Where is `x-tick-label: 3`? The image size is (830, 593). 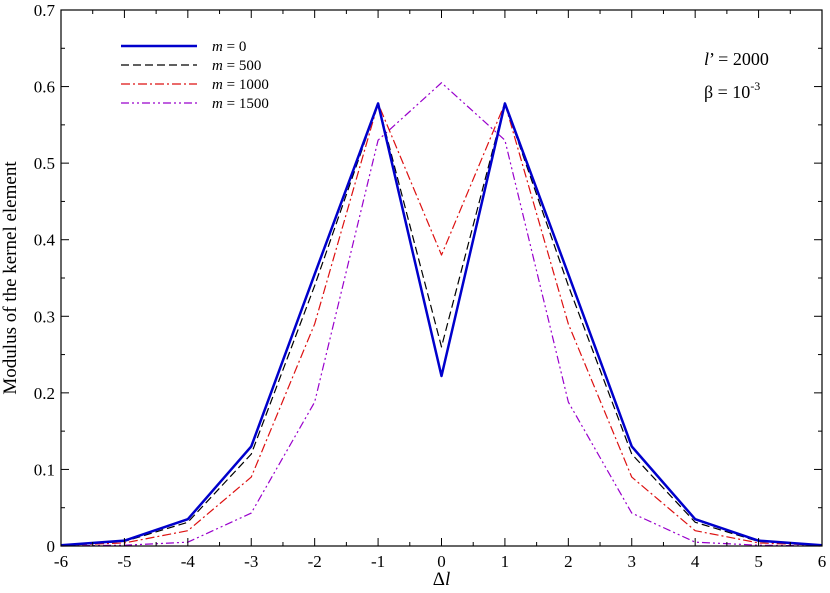
x-tick-label: 3 is located at coordinates (632, 561).